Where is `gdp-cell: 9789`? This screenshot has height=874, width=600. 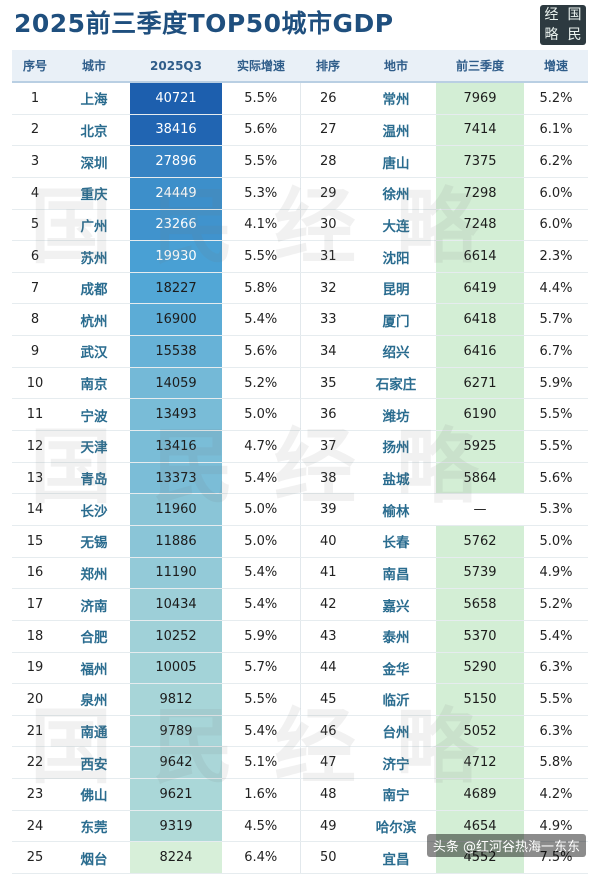 gdp-cell: 9789 is located at coordinates (176, 731).